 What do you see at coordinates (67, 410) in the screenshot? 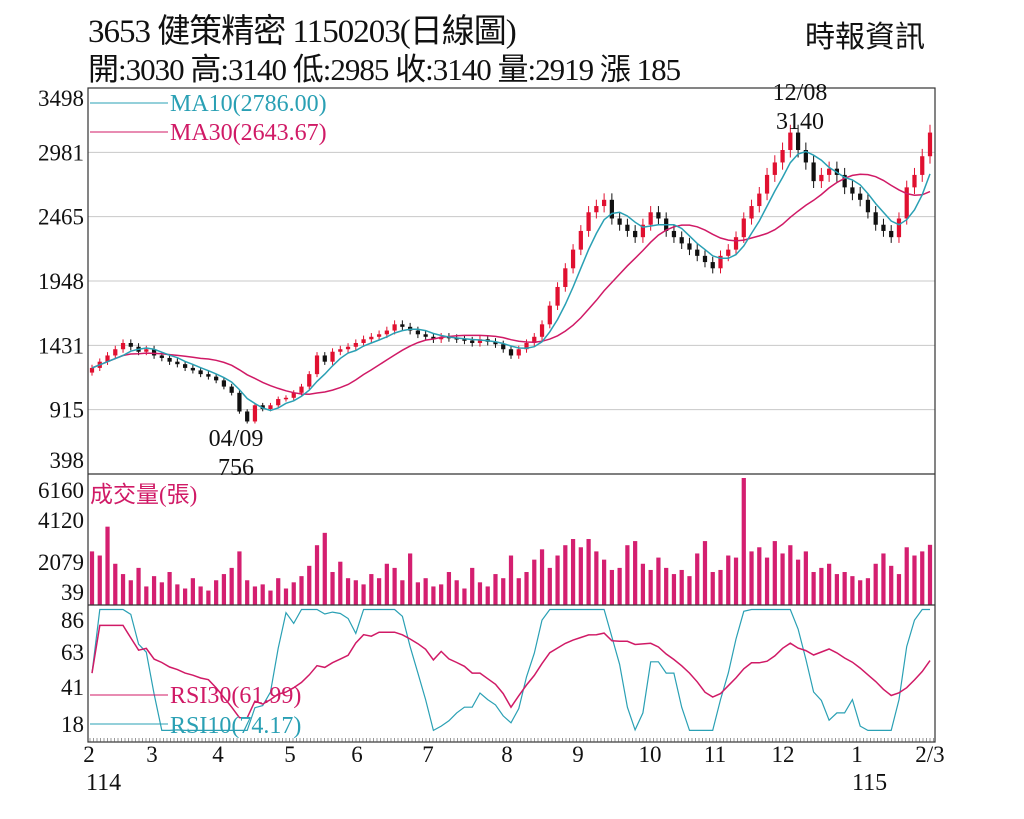
I see `price-tick-label: 915` at bounding box center [67, 410].